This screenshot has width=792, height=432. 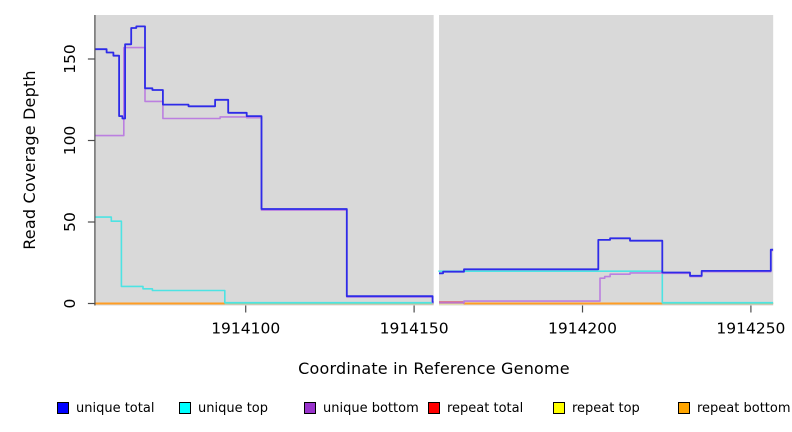 I want to click on y-tick-label: 0, so click(x=70, y=304).